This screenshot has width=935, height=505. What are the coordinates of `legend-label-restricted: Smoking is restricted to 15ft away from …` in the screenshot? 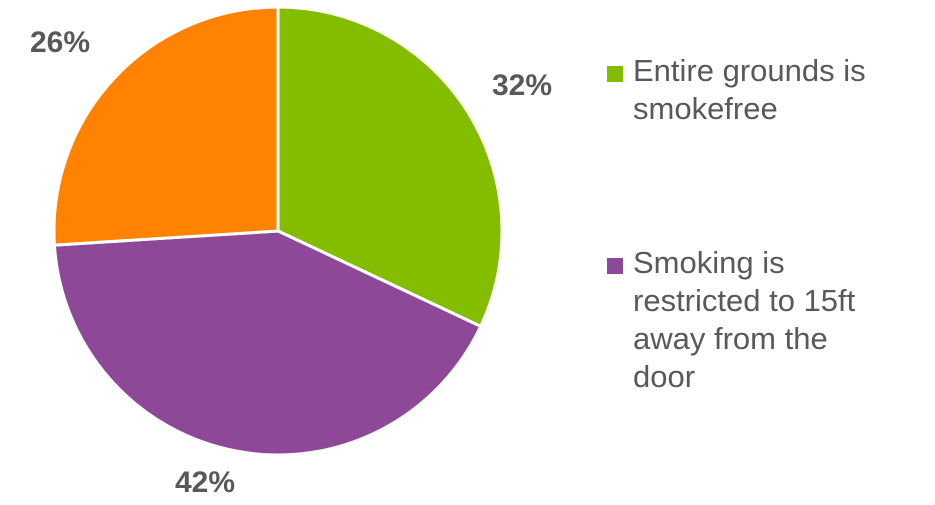 It's located at (744, 319).